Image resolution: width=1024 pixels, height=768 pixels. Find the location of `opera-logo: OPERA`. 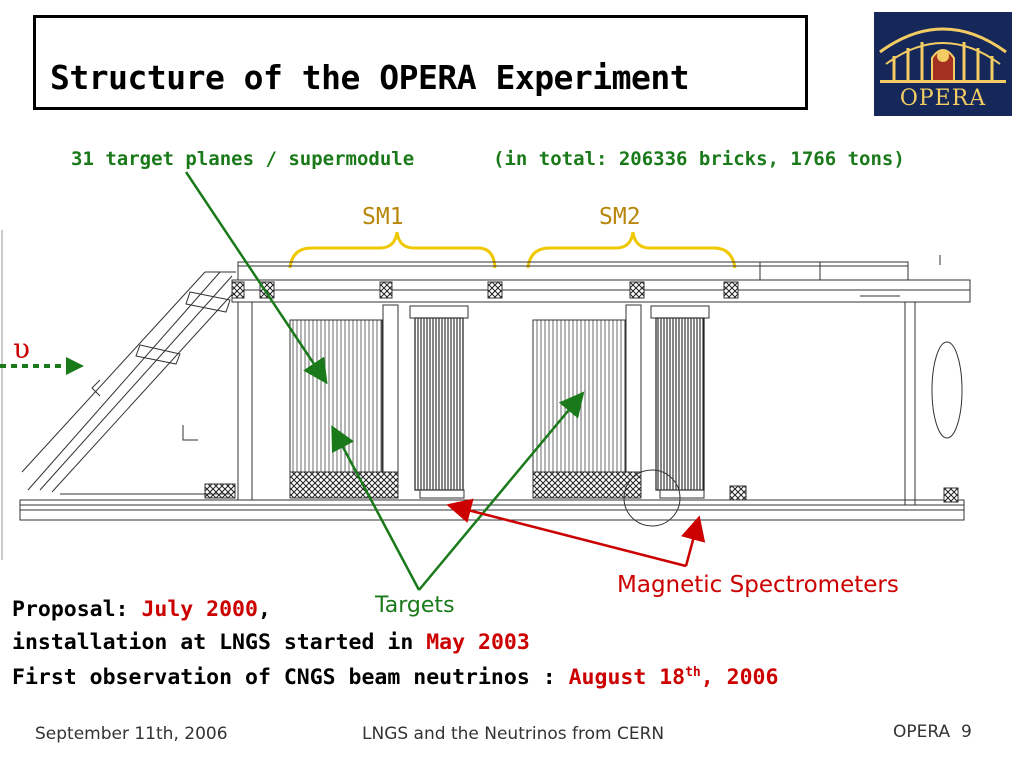

opera-logo: OPERA is located at coordinates (943, 64).